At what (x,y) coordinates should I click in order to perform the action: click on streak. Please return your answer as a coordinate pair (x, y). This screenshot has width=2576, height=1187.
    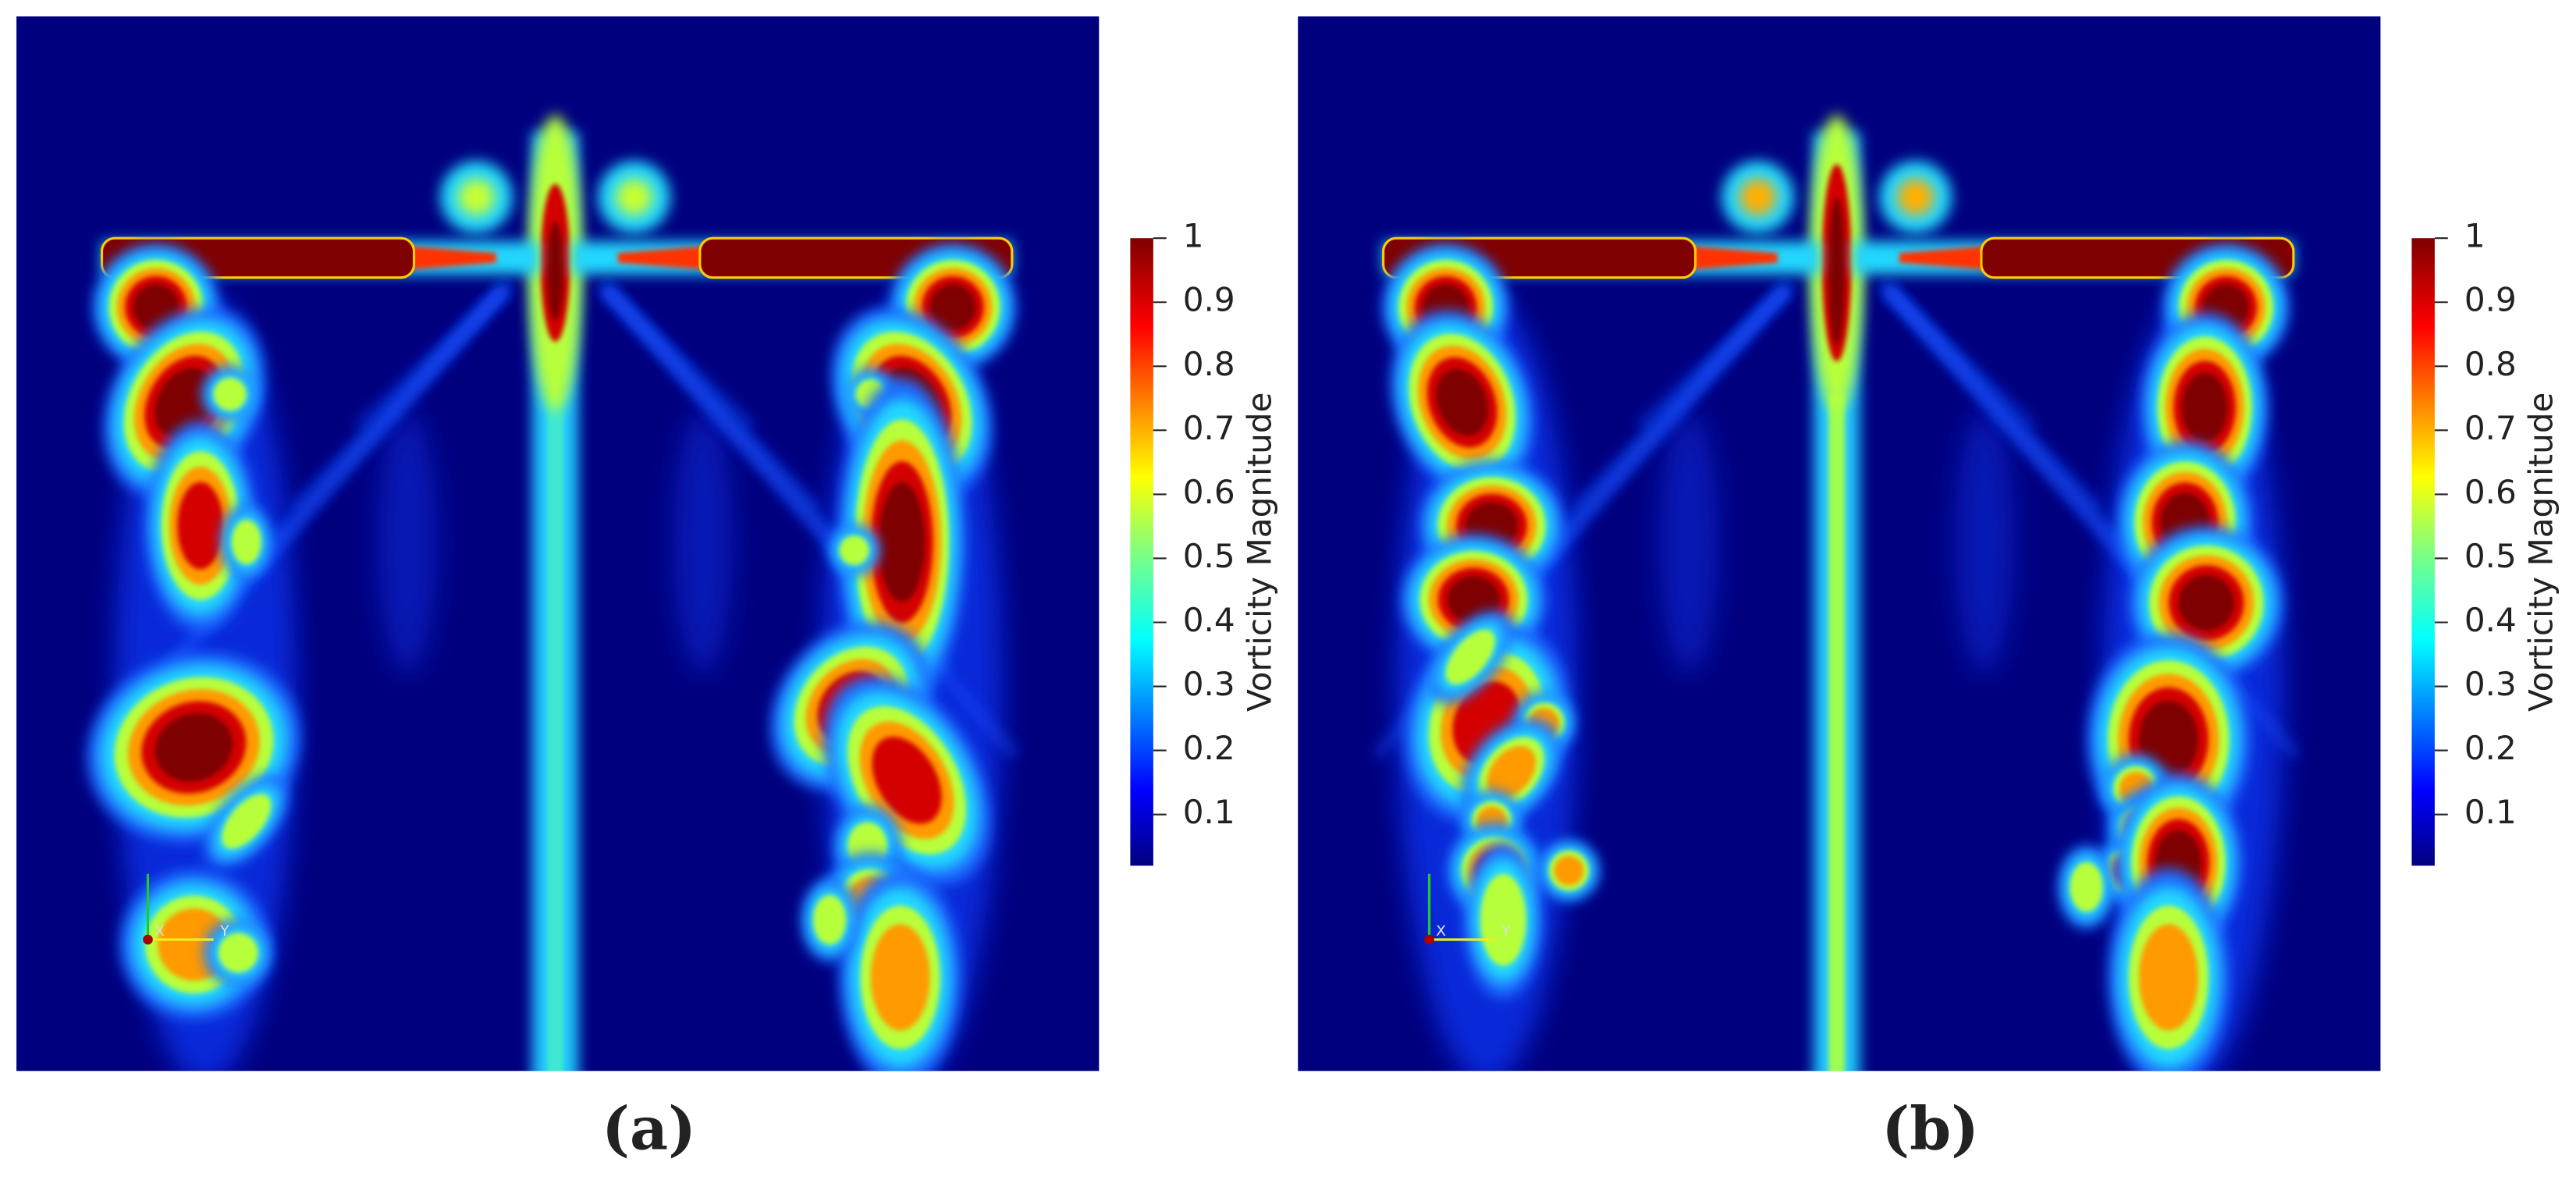
    Looking at the image, I should click on (810, 521).